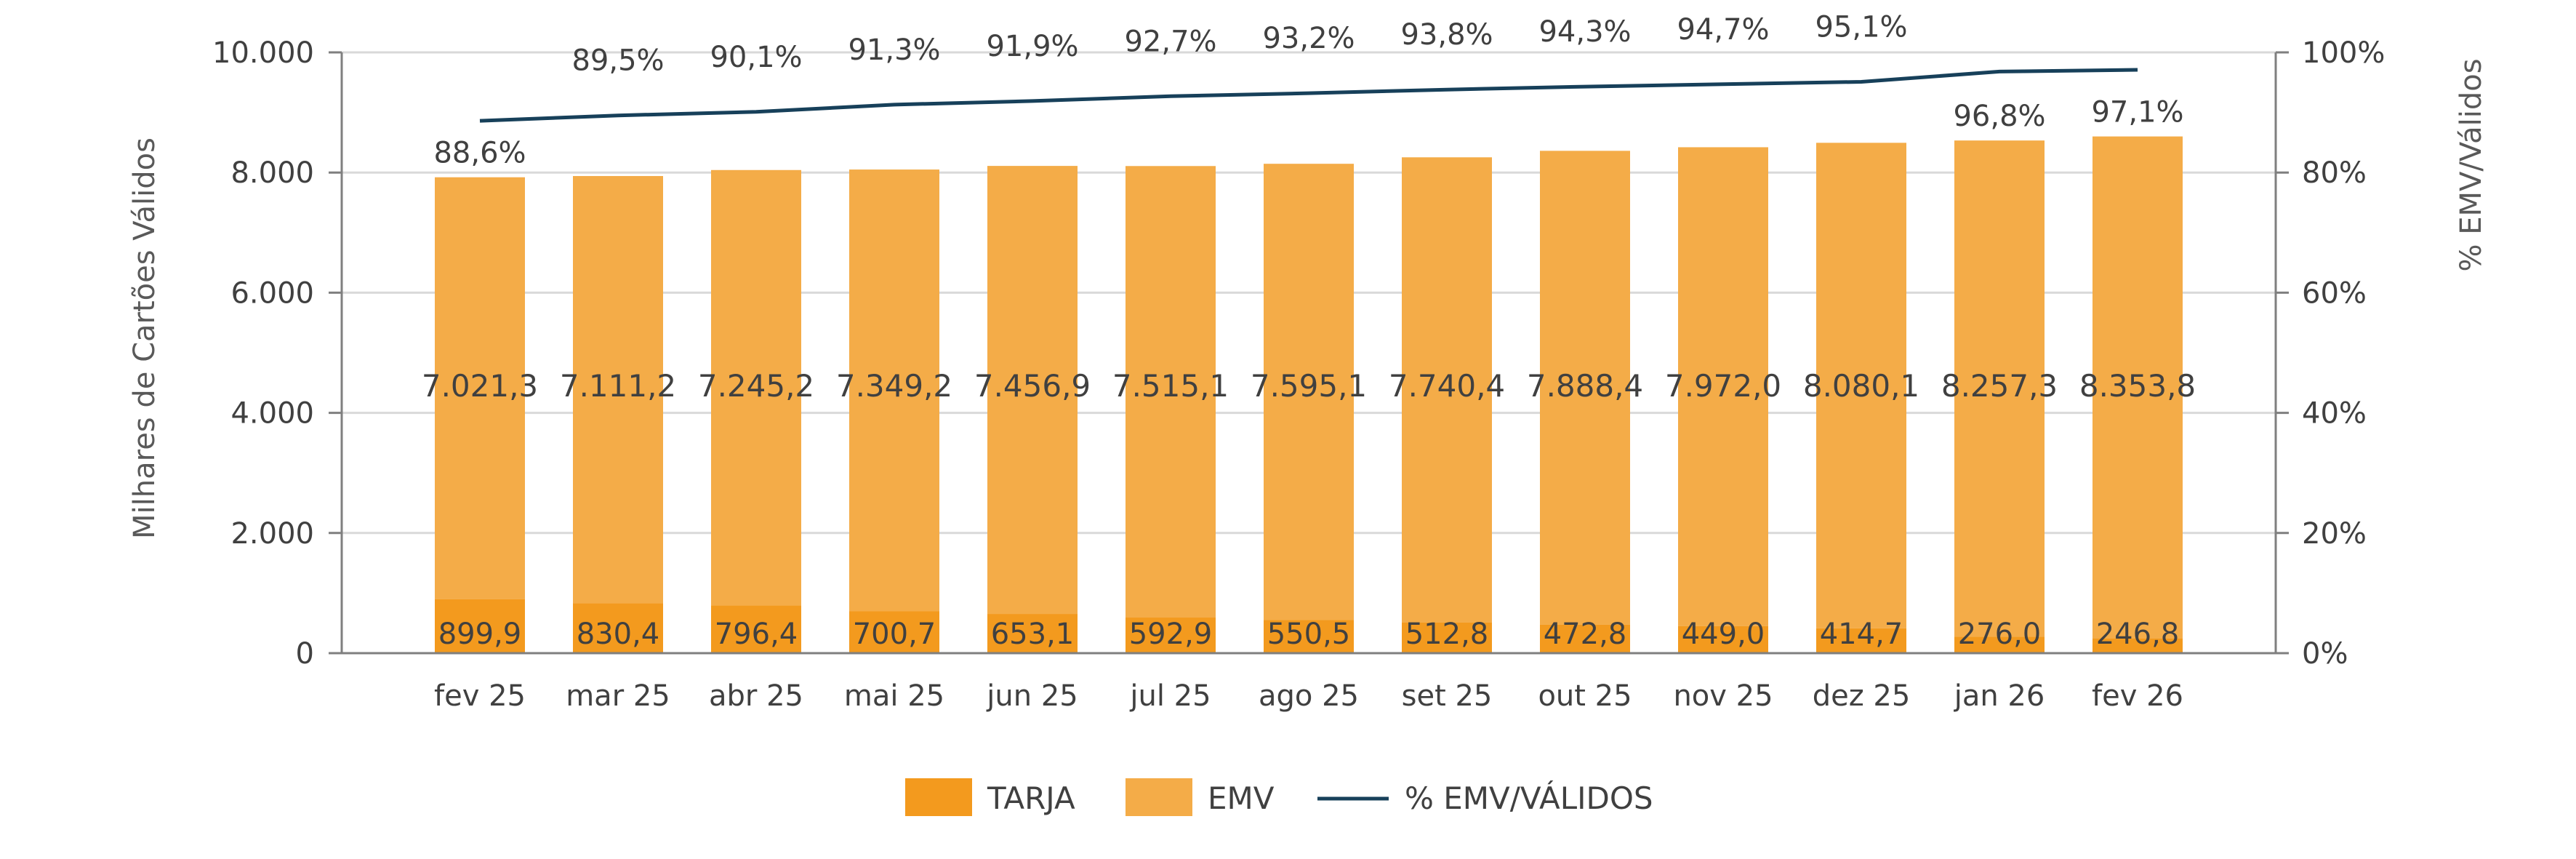 The image size is (2576, 859). Describe the element at coordinates (1032, 696) in the screenshot. I see `x-tick-label: jun 25` at that location.